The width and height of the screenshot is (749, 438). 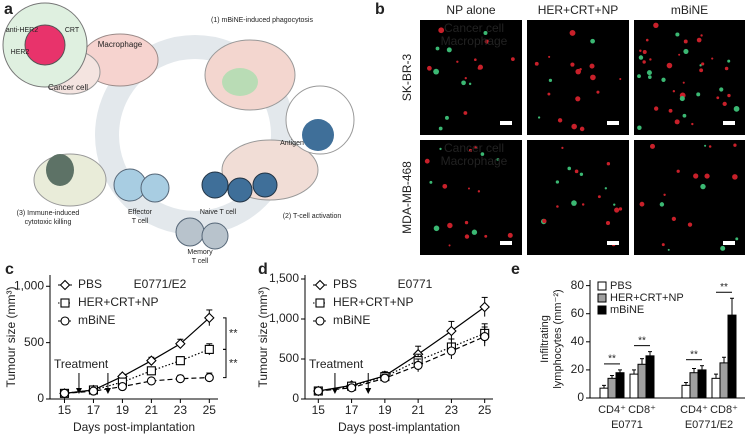 I want to click on memory-t-cell, so click(x=215, y=236).